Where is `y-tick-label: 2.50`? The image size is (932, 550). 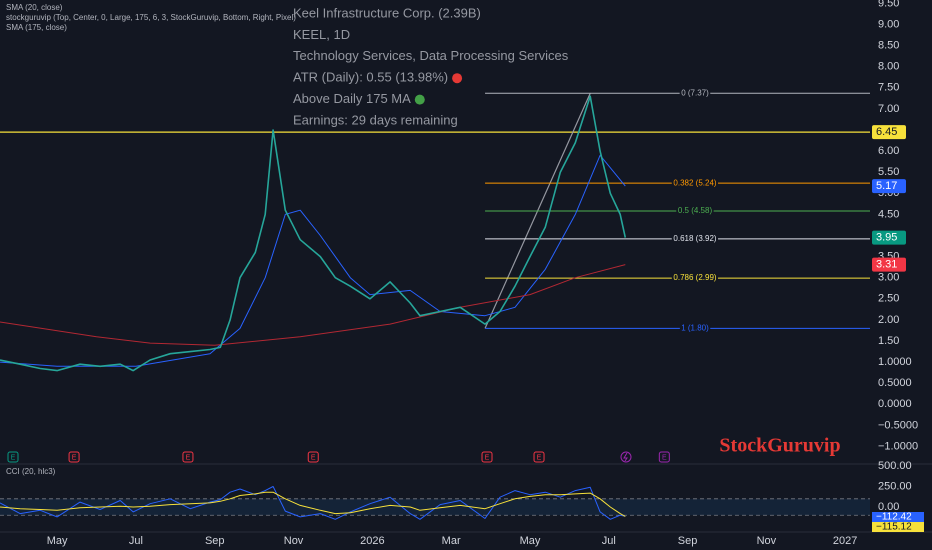 y-tick-label: 2.50 is located at coordinates (888, 299).